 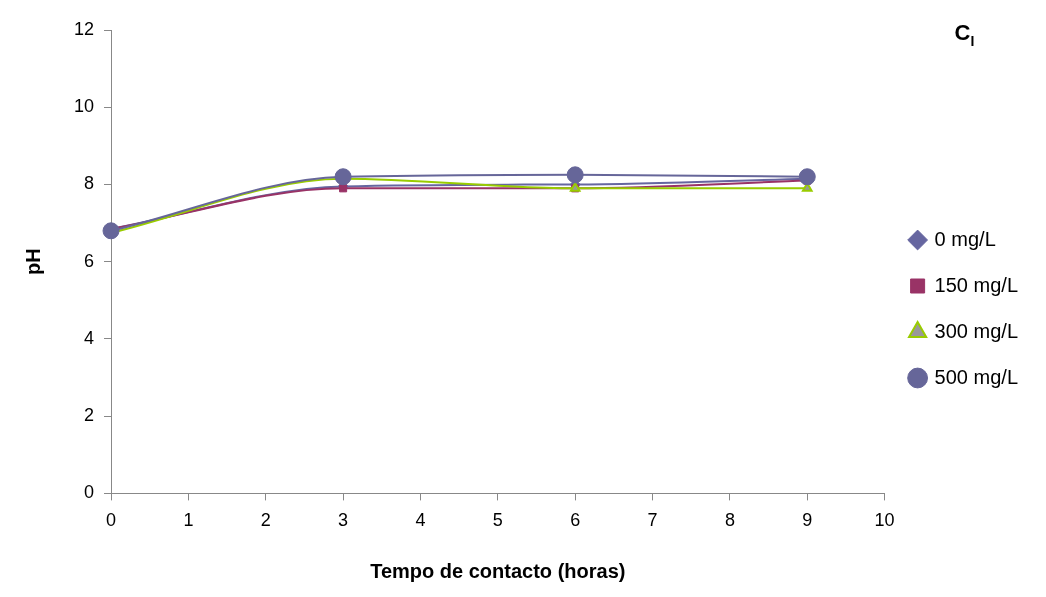 I want to click on x-tick-label: 4, so click(x=420, y=520).